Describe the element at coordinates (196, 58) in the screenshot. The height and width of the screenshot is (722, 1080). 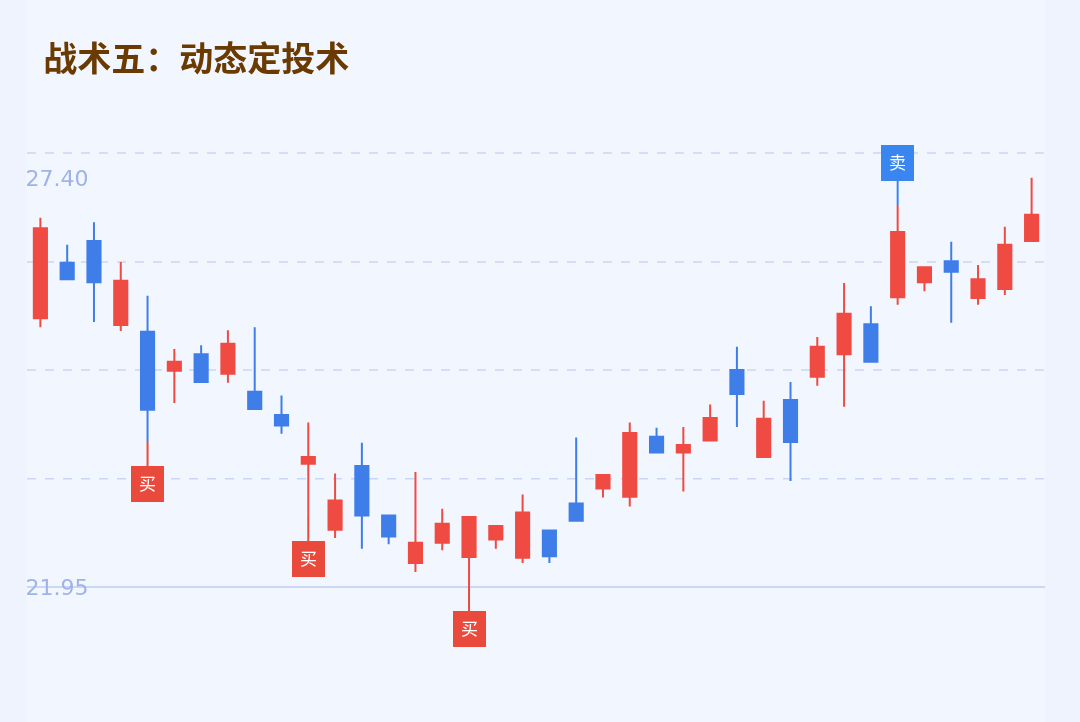
I see `text: 战术五：动态定投术` at that location.